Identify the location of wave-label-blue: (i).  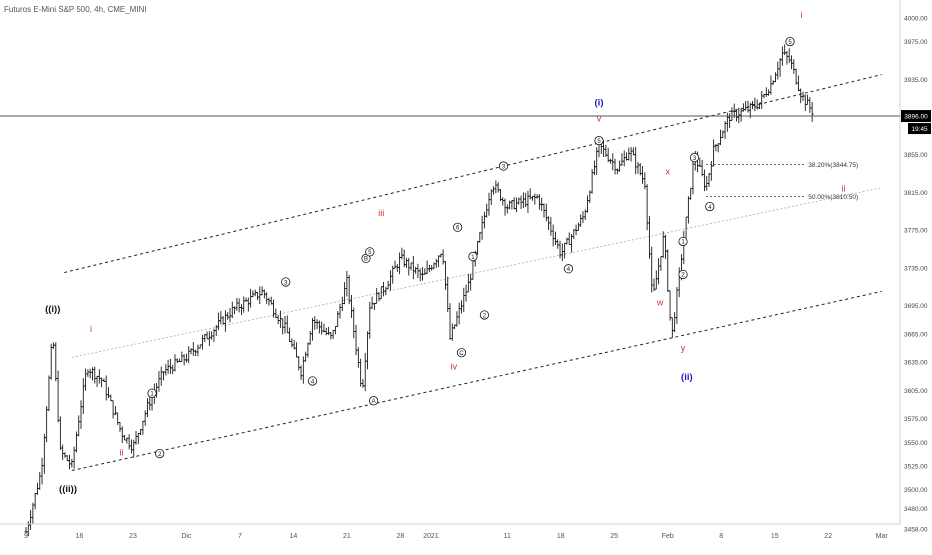
(599, 103).